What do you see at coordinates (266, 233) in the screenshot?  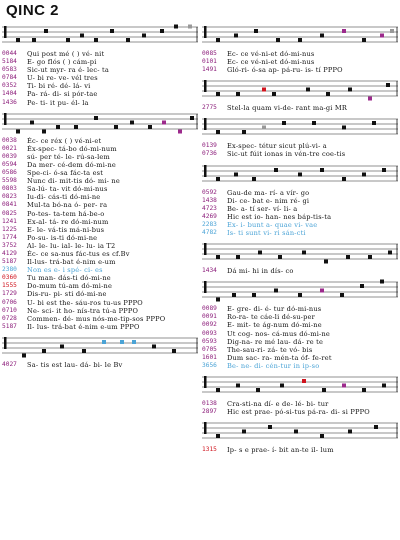 I see `chant-lyrics: Is- ti sunt vi- ri sán-cti` at bounding box center [266, 233].